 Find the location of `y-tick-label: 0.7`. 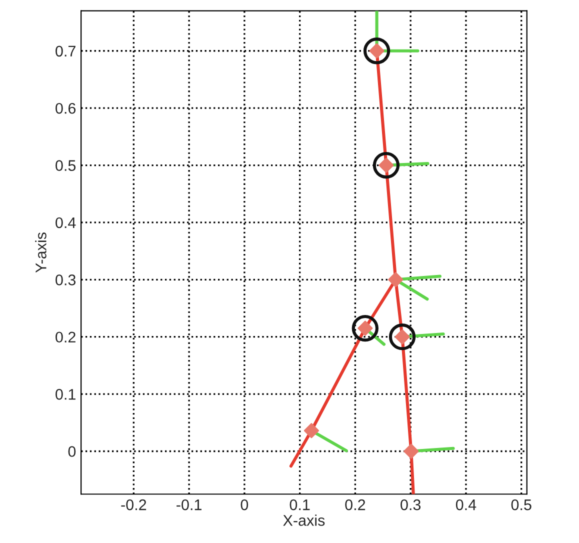

y-tick-label: 0.7 is located at coordinates (66, 51).